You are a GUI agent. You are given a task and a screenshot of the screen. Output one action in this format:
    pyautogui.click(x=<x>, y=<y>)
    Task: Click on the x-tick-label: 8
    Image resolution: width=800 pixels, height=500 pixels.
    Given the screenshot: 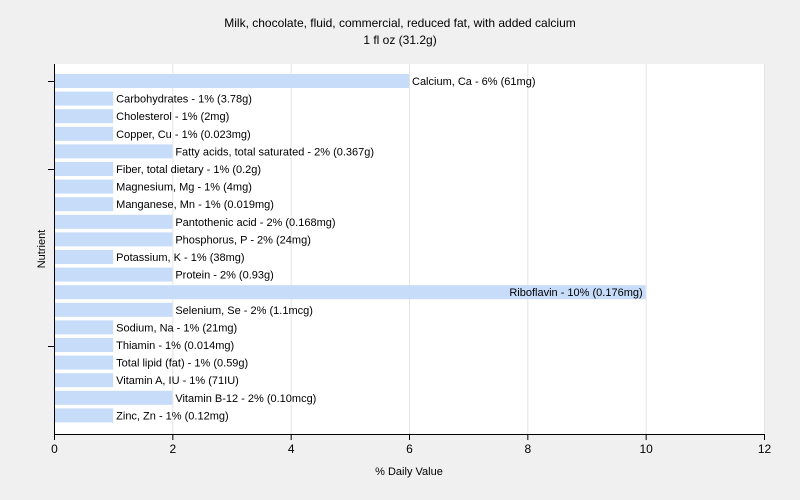 What is the action you would take?
    pyautogui.click(x=527, y=449)
    